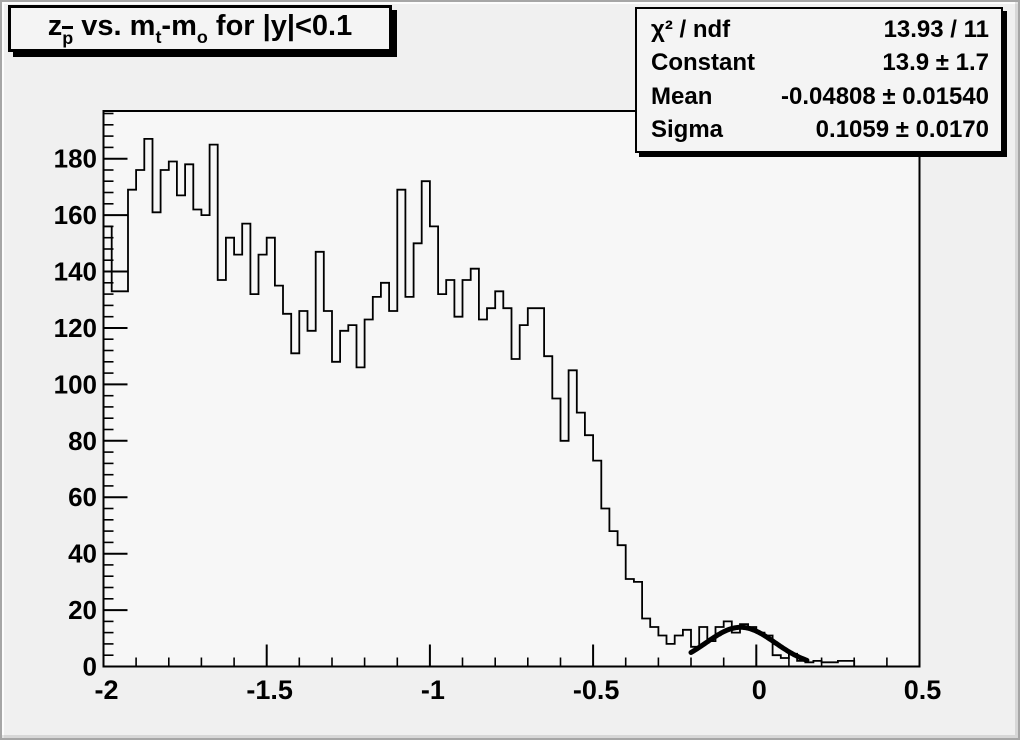 The image size is (1020, 740). What do you see at coordinates (687, 130) in the screenshot?
I see `sigma-label: Sigma` at bounding box center [687, 130].